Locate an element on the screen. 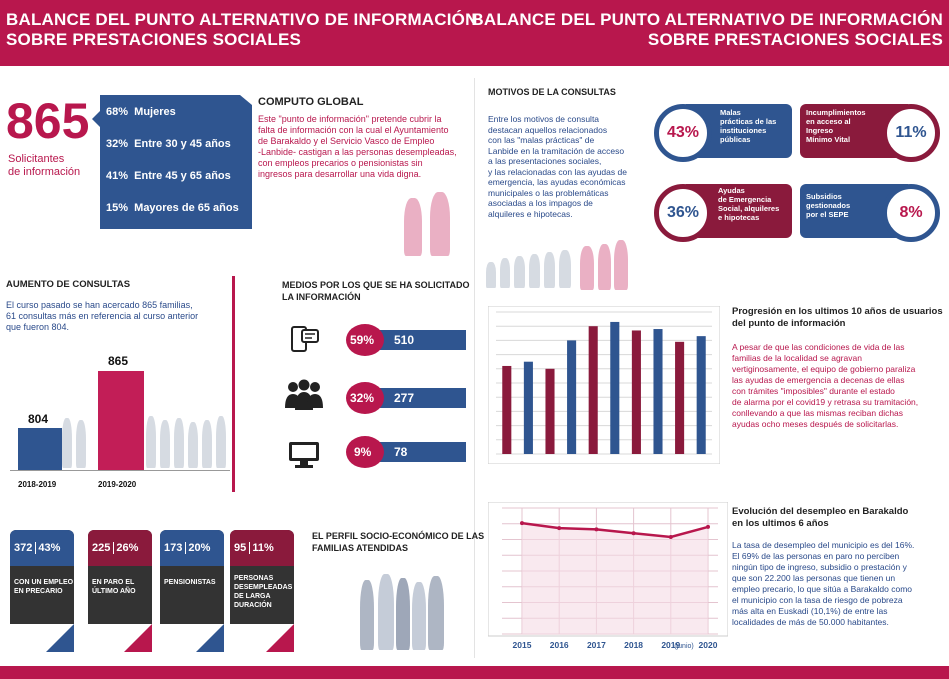 The image size is (949, 679). row-mujeres: 68% Mujeres is located at coordinates (141, 112).